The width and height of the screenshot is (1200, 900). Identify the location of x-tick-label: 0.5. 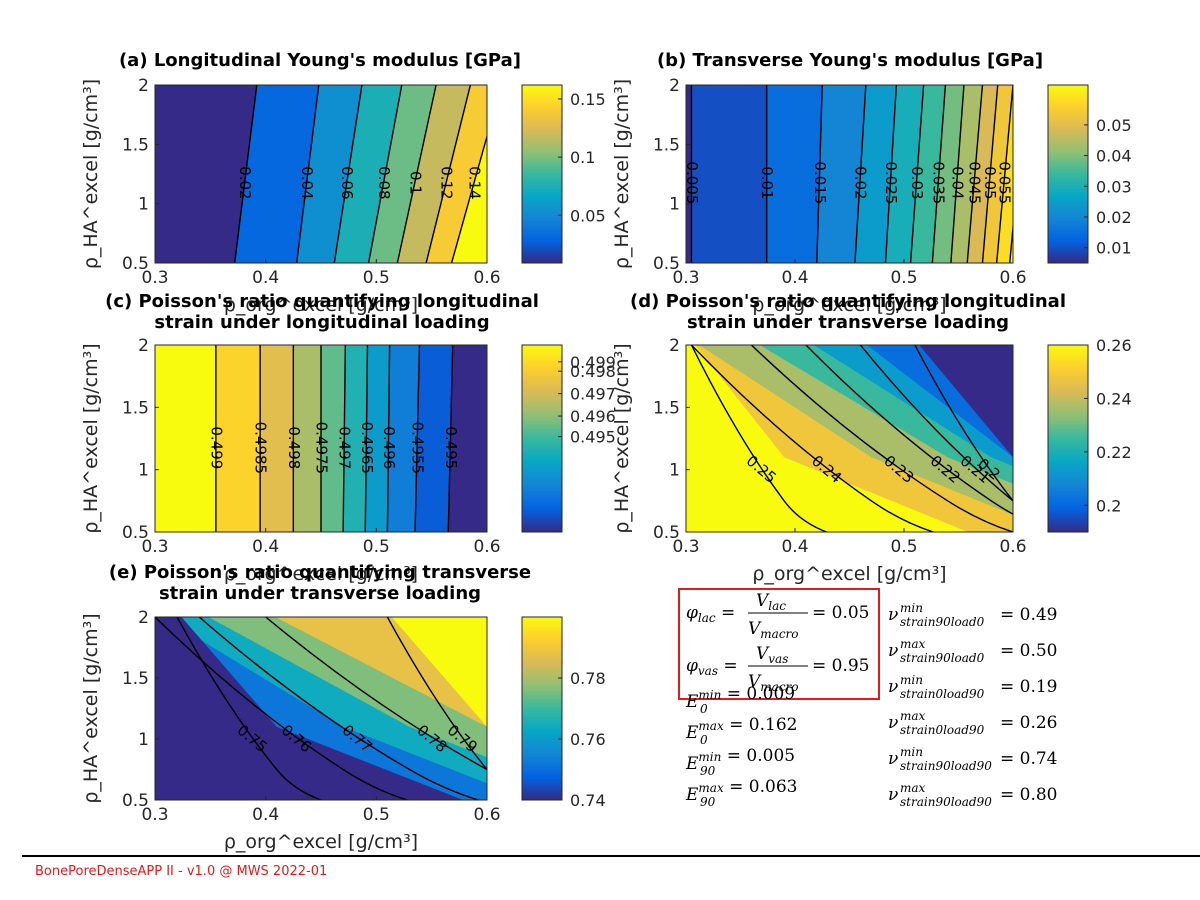
(376, 547).